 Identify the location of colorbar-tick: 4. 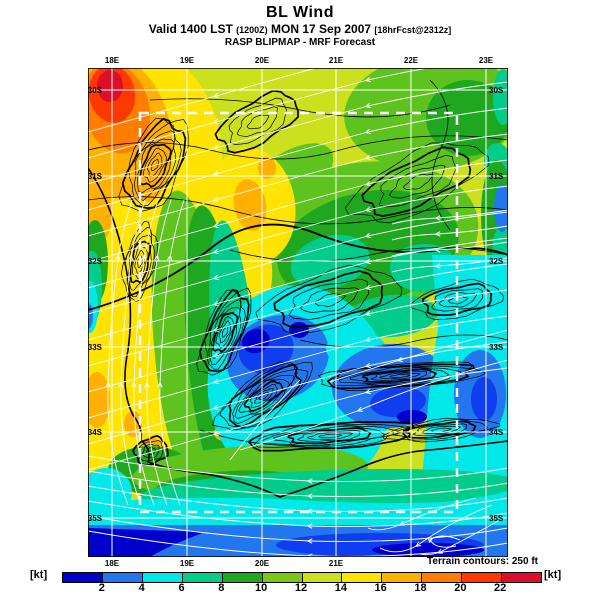
(141, 588).